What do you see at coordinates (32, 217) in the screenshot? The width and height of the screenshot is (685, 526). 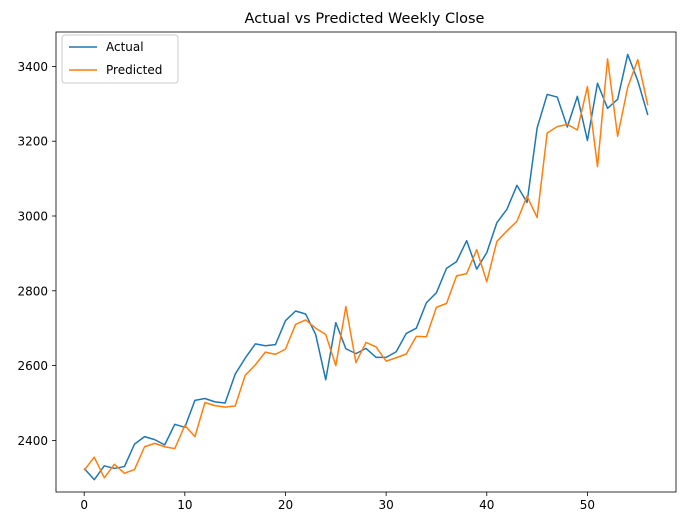 I see `y-tick-label: 3000` at bounding box center [32, 217].